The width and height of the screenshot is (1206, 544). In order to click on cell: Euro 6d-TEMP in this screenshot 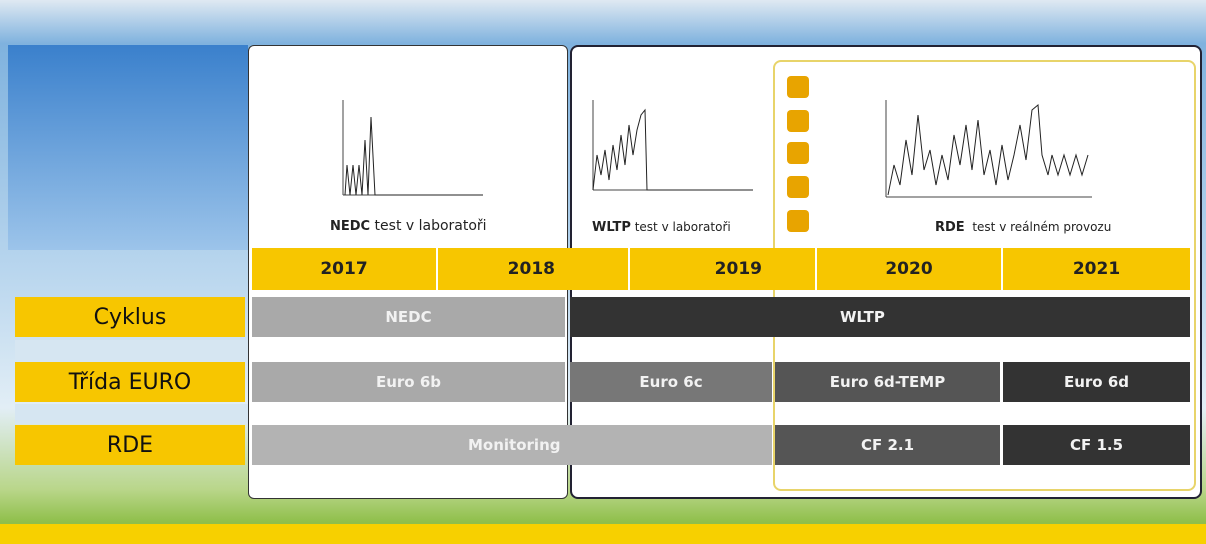, I will do `click(887, 382)`.